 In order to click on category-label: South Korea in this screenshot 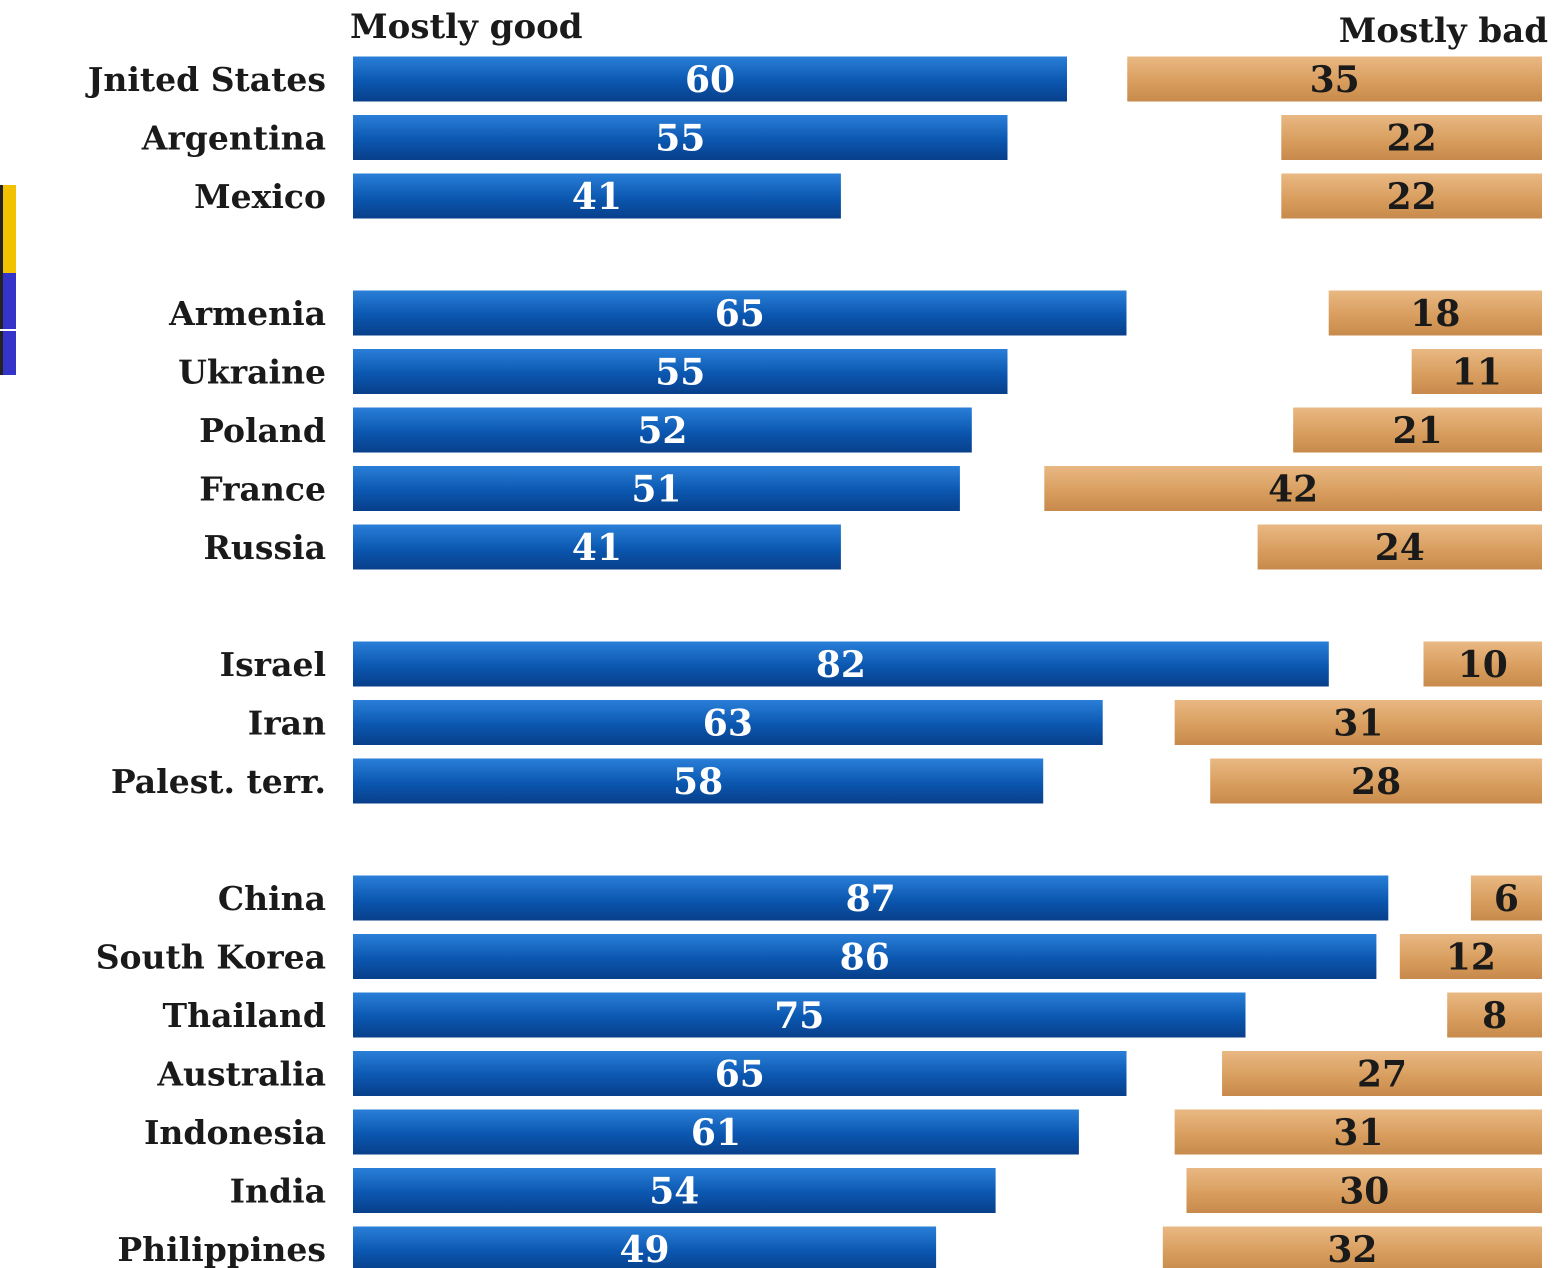, I will do `click(211, 957)`.